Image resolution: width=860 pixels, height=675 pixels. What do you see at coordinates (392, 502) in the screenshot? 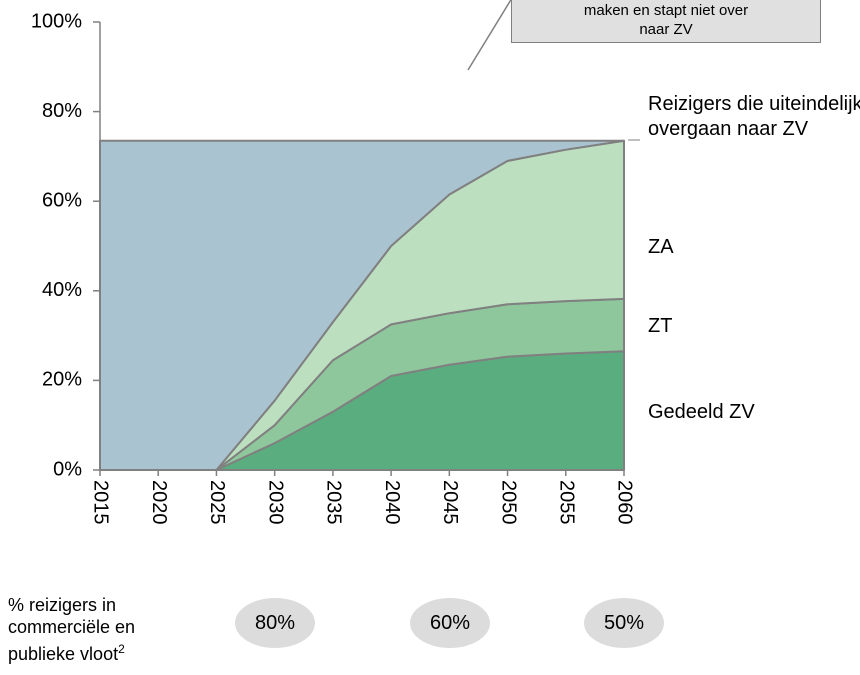
I see `x-tick-label: 2040` at bounding box center [392, 502].